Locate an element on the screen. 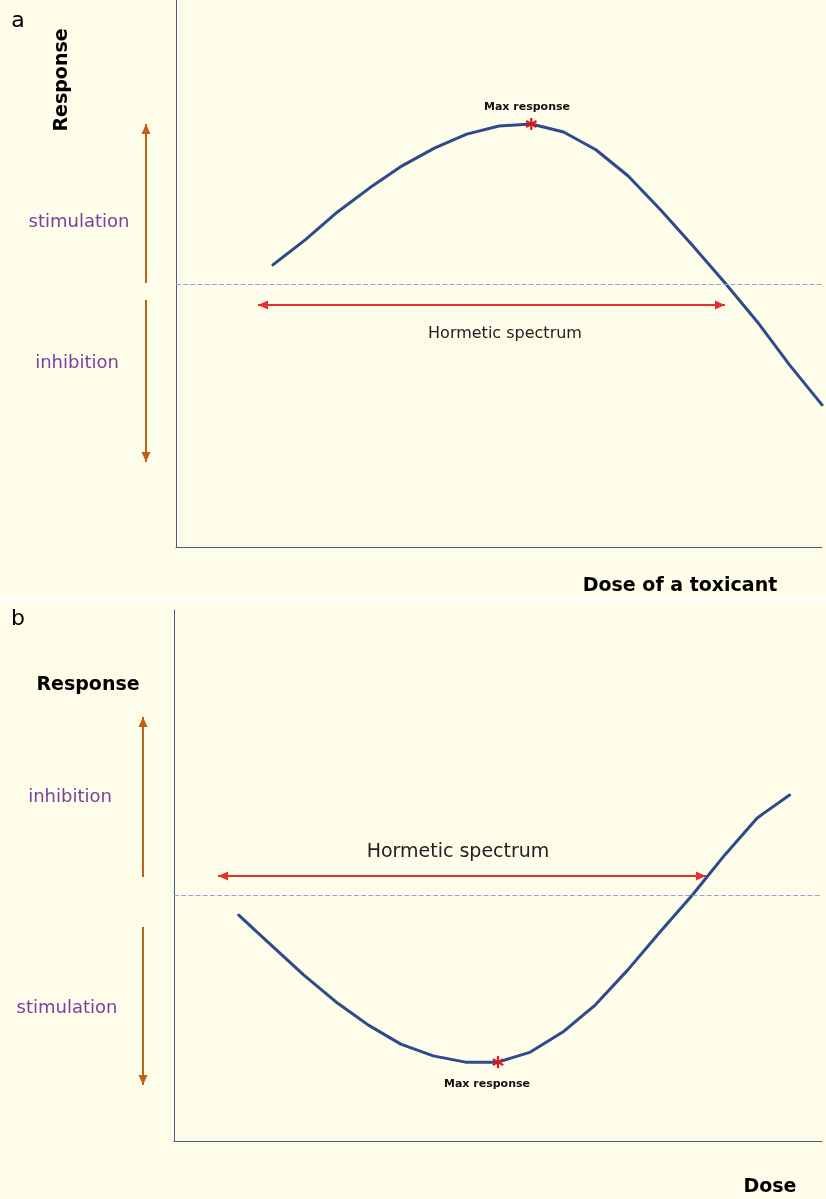 The width and height of the screenshot is (826, 1199). x-axis-title: Dose of a toxicant is located at coordinates (680, 583).